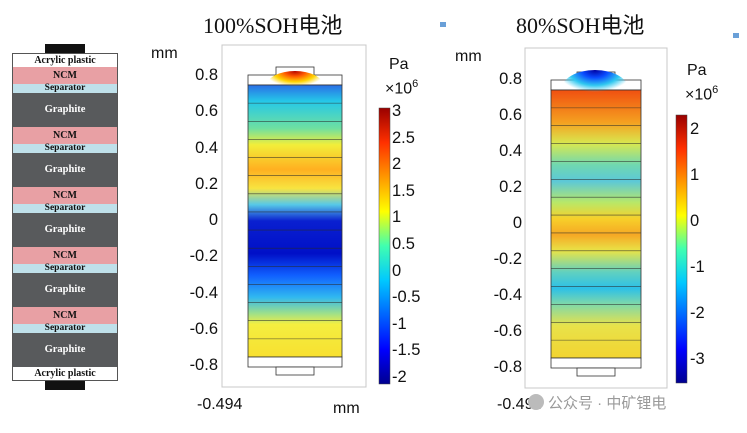 The width and height of the screenshot is (747, 433). I want to click on colorbar-tick-label: -3, so click(697, 359).